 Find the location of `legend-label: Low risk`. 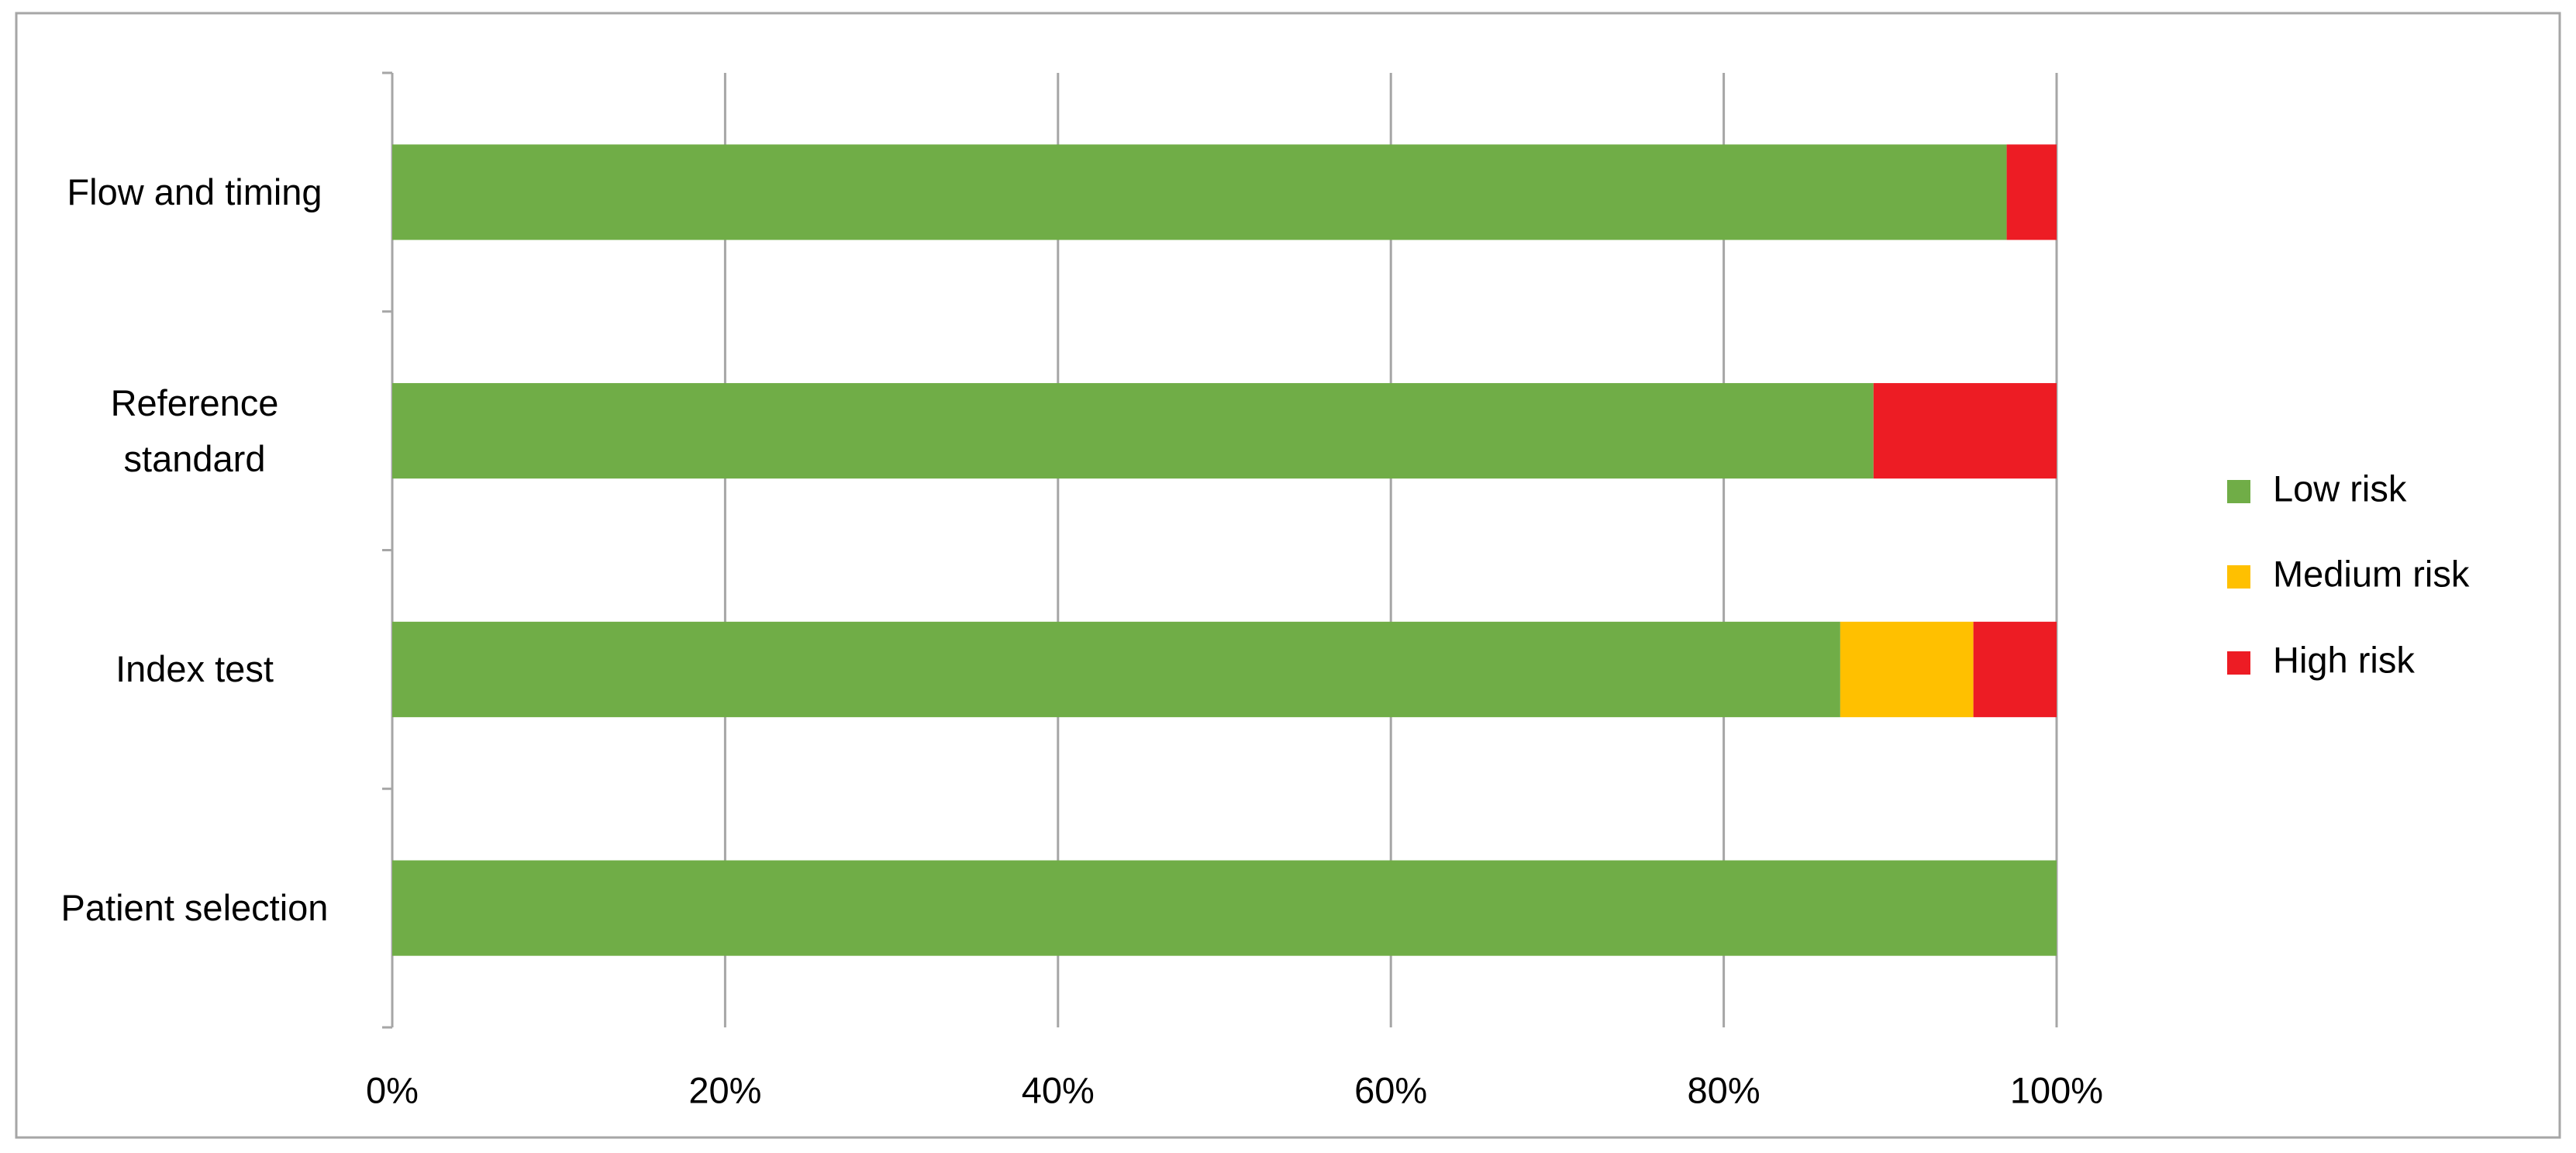

legend-label: Low risk is located at coordinates (2340, 488).